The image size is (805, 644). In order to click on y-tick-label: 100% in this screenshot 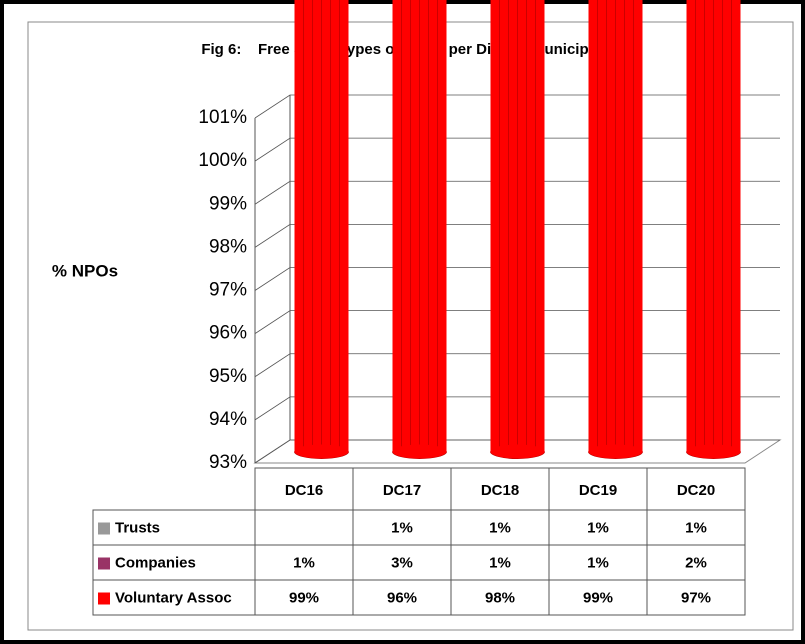, I will do `click(222, 160)`.